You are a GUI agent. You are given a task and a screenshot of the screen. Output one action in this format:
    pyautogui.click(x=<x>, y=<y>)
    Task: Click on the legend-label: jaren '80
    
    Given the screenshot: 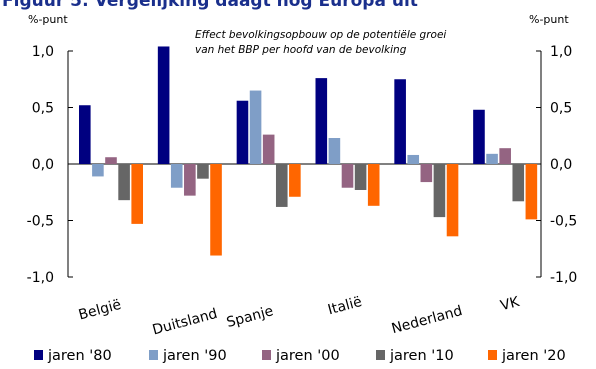 What is the action you would take?
    pyautogui.click(x=79, y=356)
    